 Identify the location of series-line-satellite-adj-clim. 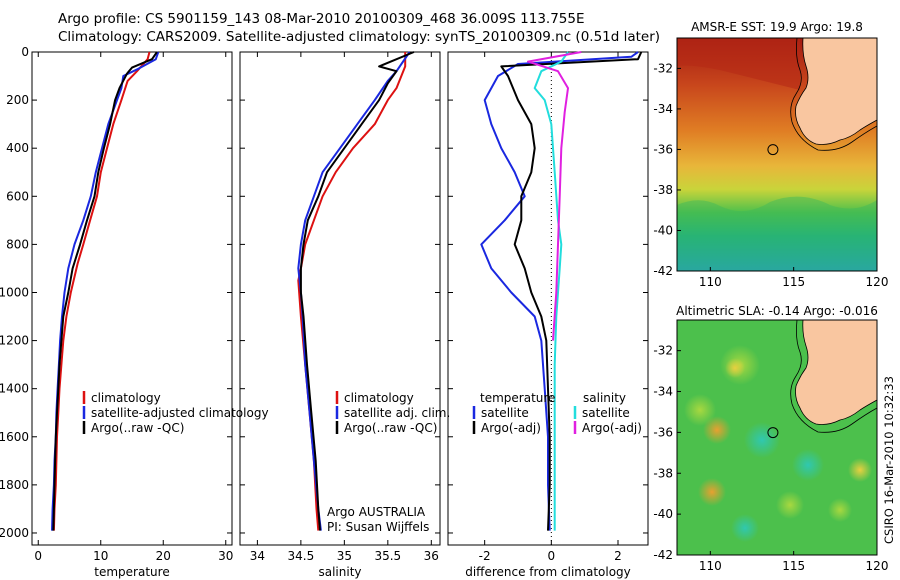
(354, 291).